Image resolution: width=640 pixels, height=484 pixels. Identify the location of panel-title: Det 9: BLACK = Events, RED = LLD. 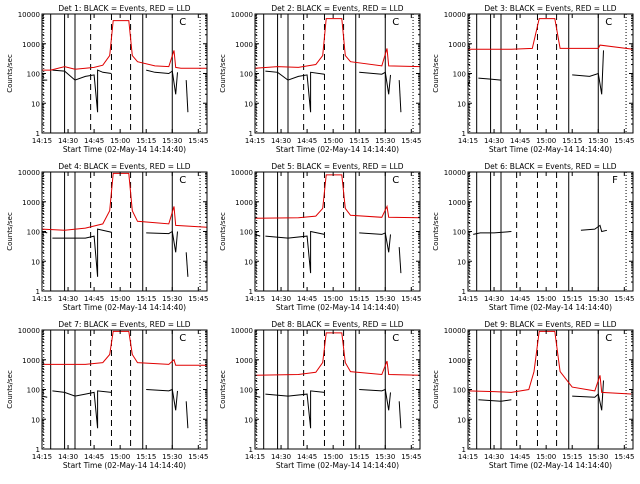
(550, 324).